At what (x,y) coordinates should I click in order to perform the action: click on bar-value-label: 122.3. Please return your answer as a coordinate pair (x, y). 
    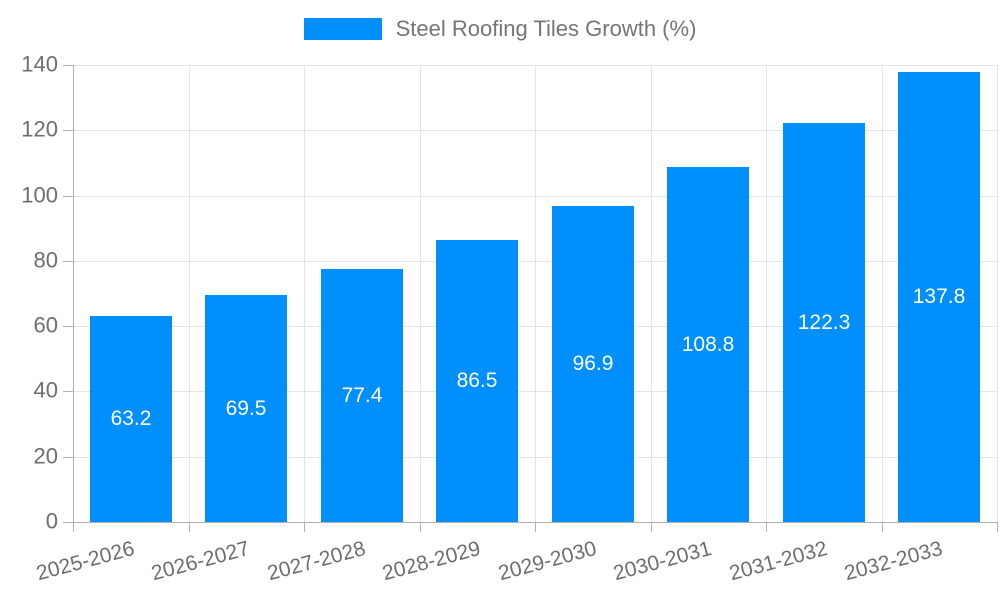
    Looking at the image, I should click on (824, 322).